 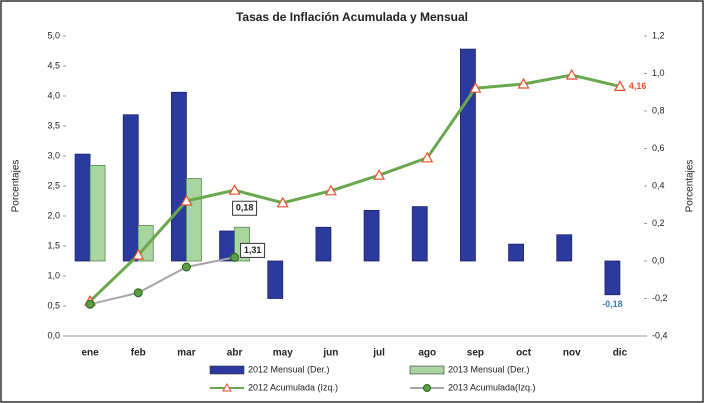 What do you see at coordinates (658, 148) in the screenshot?
I see `y2-tick-label: 0,6` at bounding box center [658, 148].